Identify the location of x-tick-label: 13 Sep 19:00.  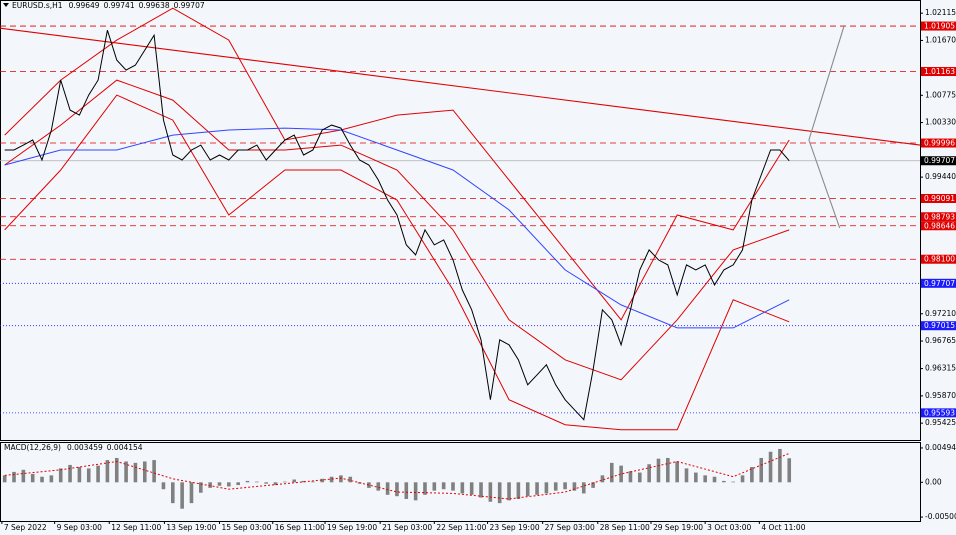
(191, 527).